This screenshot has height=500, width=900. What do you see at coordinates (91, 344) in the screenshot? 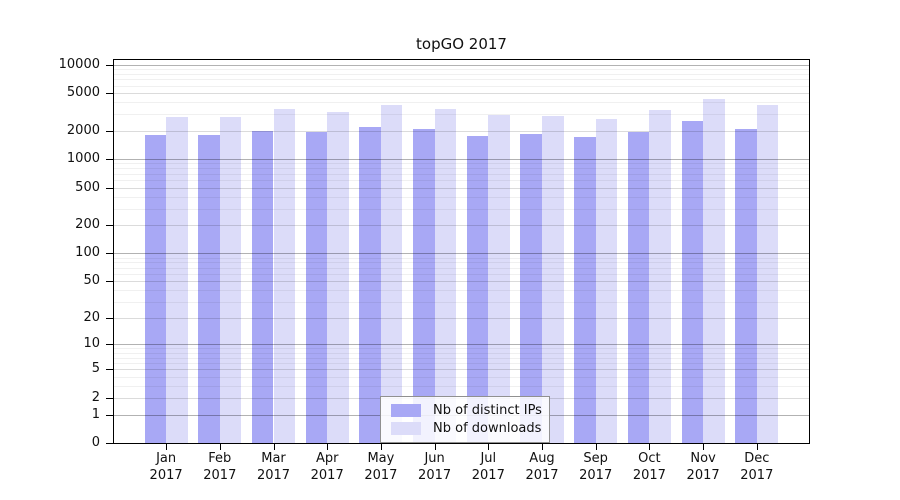
I see `y-tick-label: 10` at bounding box center [91, 344].